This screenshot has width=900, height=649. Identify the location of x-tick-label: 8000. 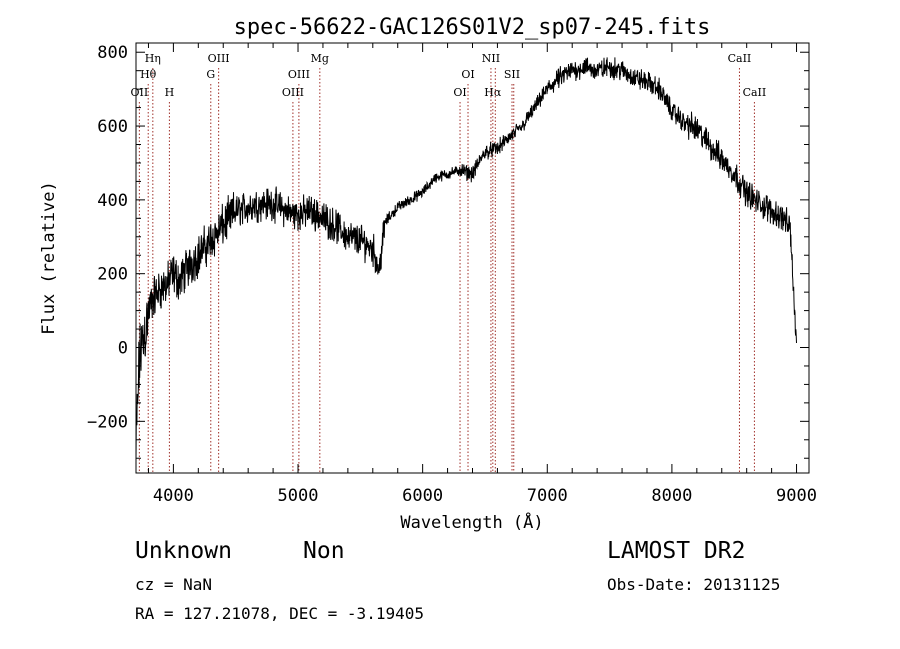
(671, 496).